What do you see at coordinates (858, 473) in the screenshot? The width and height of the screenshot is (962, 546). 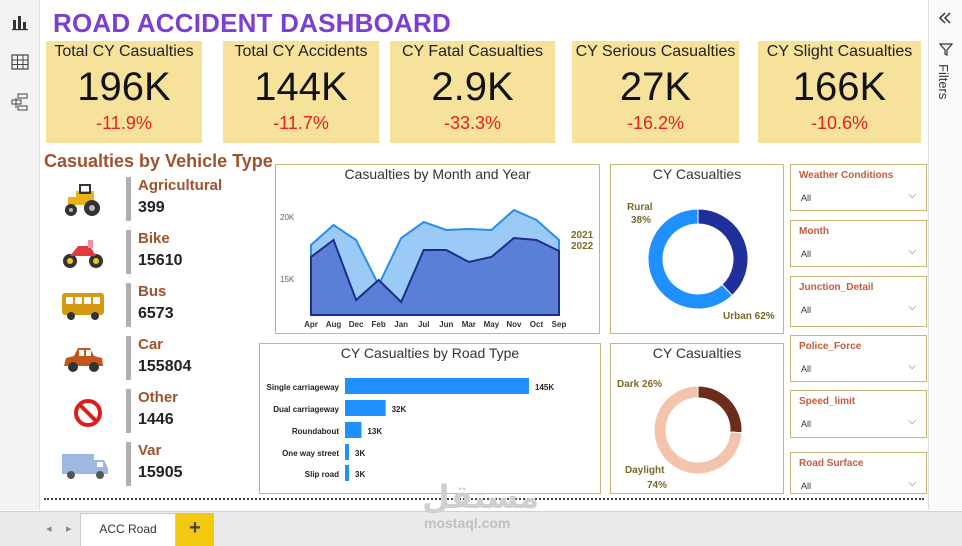 I see `filter-road-surface: Road Surface All ⌵` at bounding box center [858, 473].